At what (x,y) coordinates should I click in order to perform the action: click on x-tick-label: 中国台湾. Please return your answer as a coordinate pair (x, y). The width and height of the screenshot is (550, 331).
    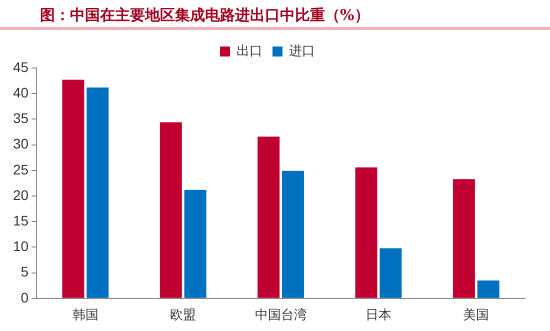
    Looking at the image, I should click on (280, 314).